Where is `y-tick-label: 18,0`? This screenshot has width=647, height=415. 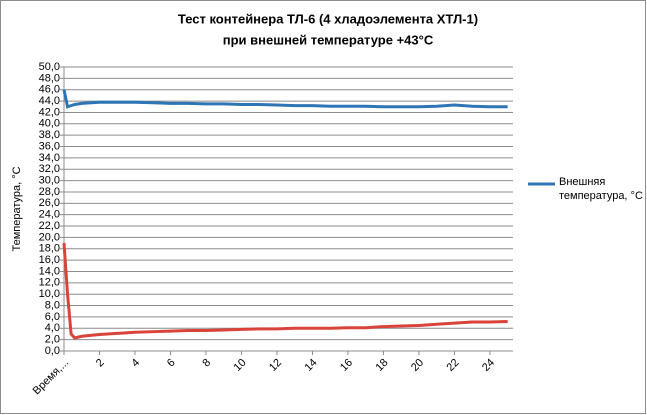 y-tick-label: 18,0 is located at coordinates (49, 249).